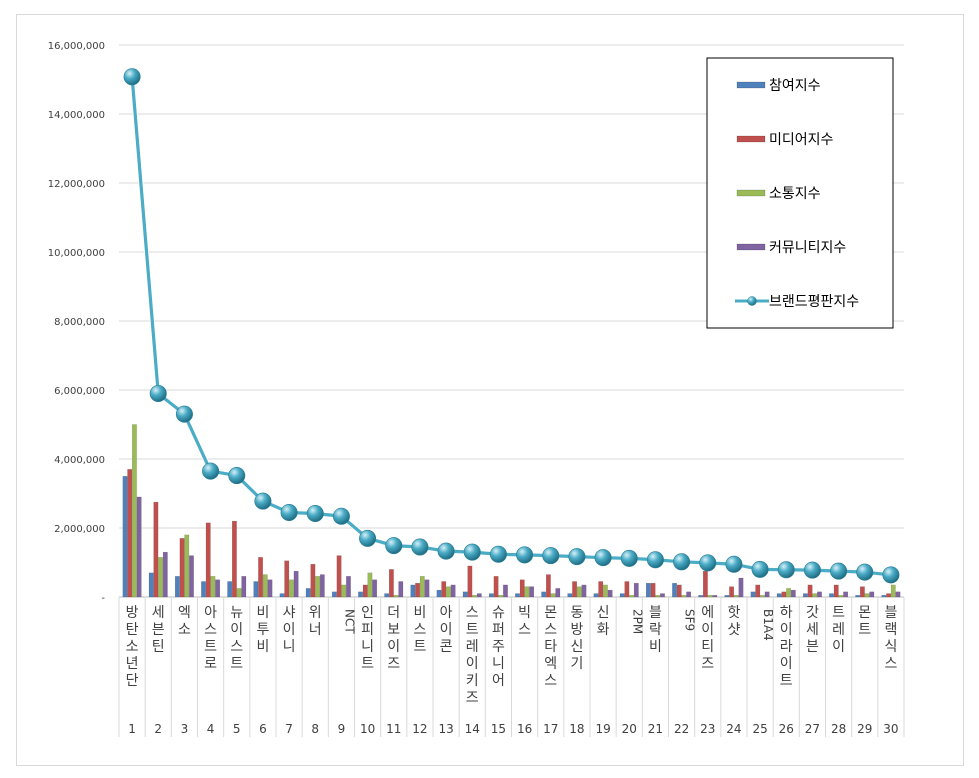 Image resolution: width=979 pixels, height=778 pixels. I want to click on legend-label: 미디어지수, so click(801, 140).